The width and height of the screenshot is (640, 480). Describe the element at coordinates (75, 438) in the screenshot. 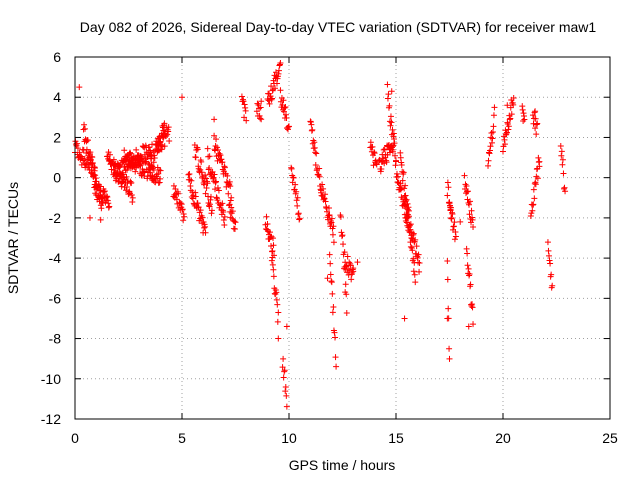

I see `x-tick-label: 0` at that location.